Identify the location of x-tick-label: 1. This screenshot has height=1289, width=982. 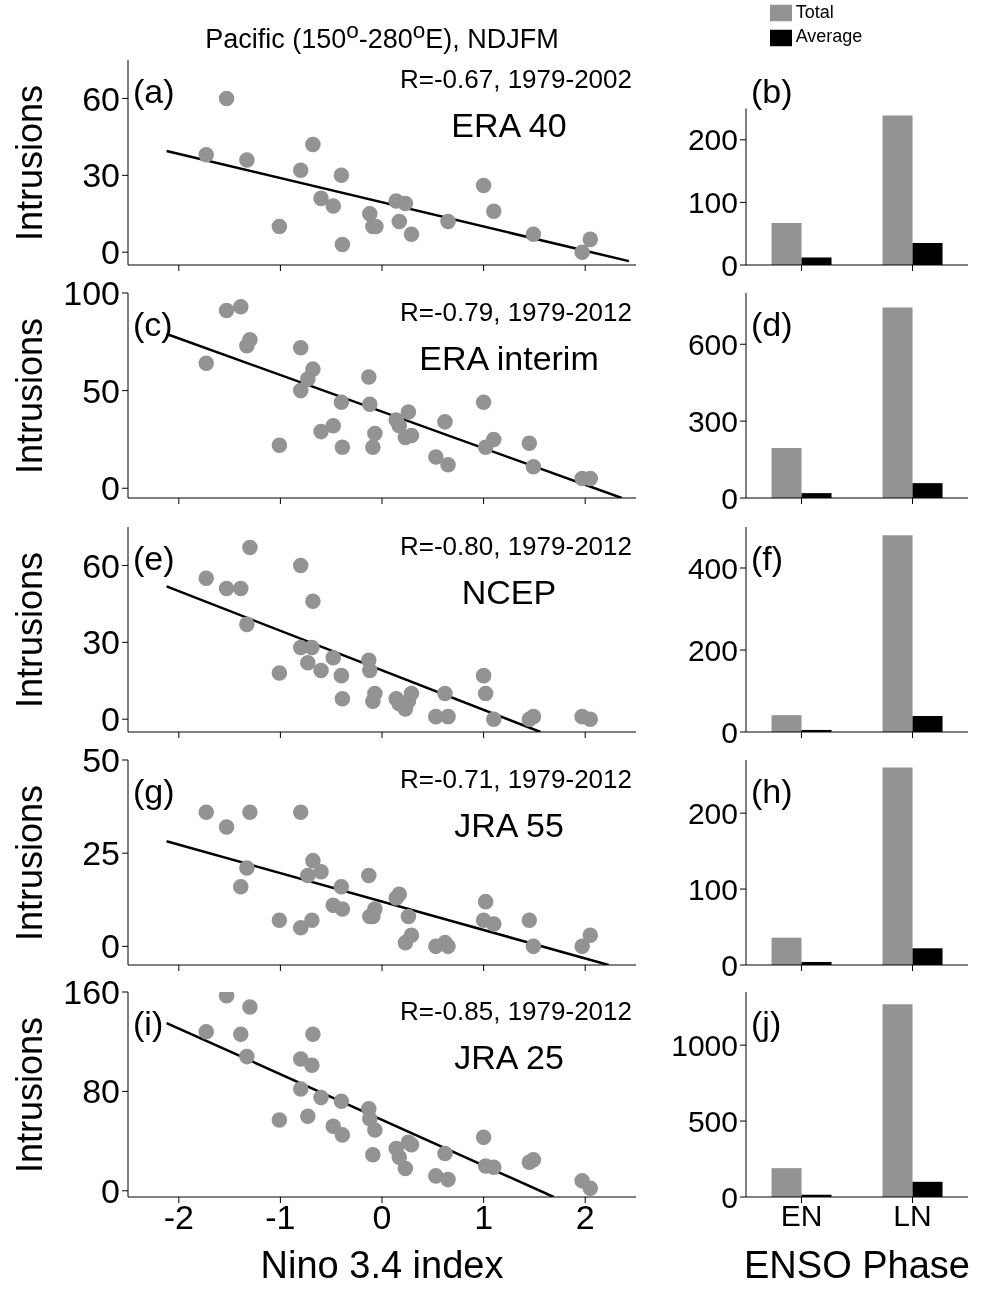
(484, 1217).